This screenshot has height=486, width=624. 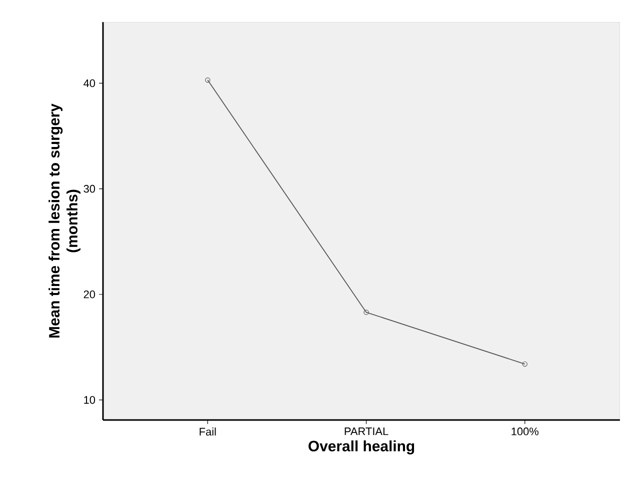 What do you see at coordinates (366, 432) in the screenshot?
I see `x-tick-label: PARTIAL` at bounding box center [366, 432].